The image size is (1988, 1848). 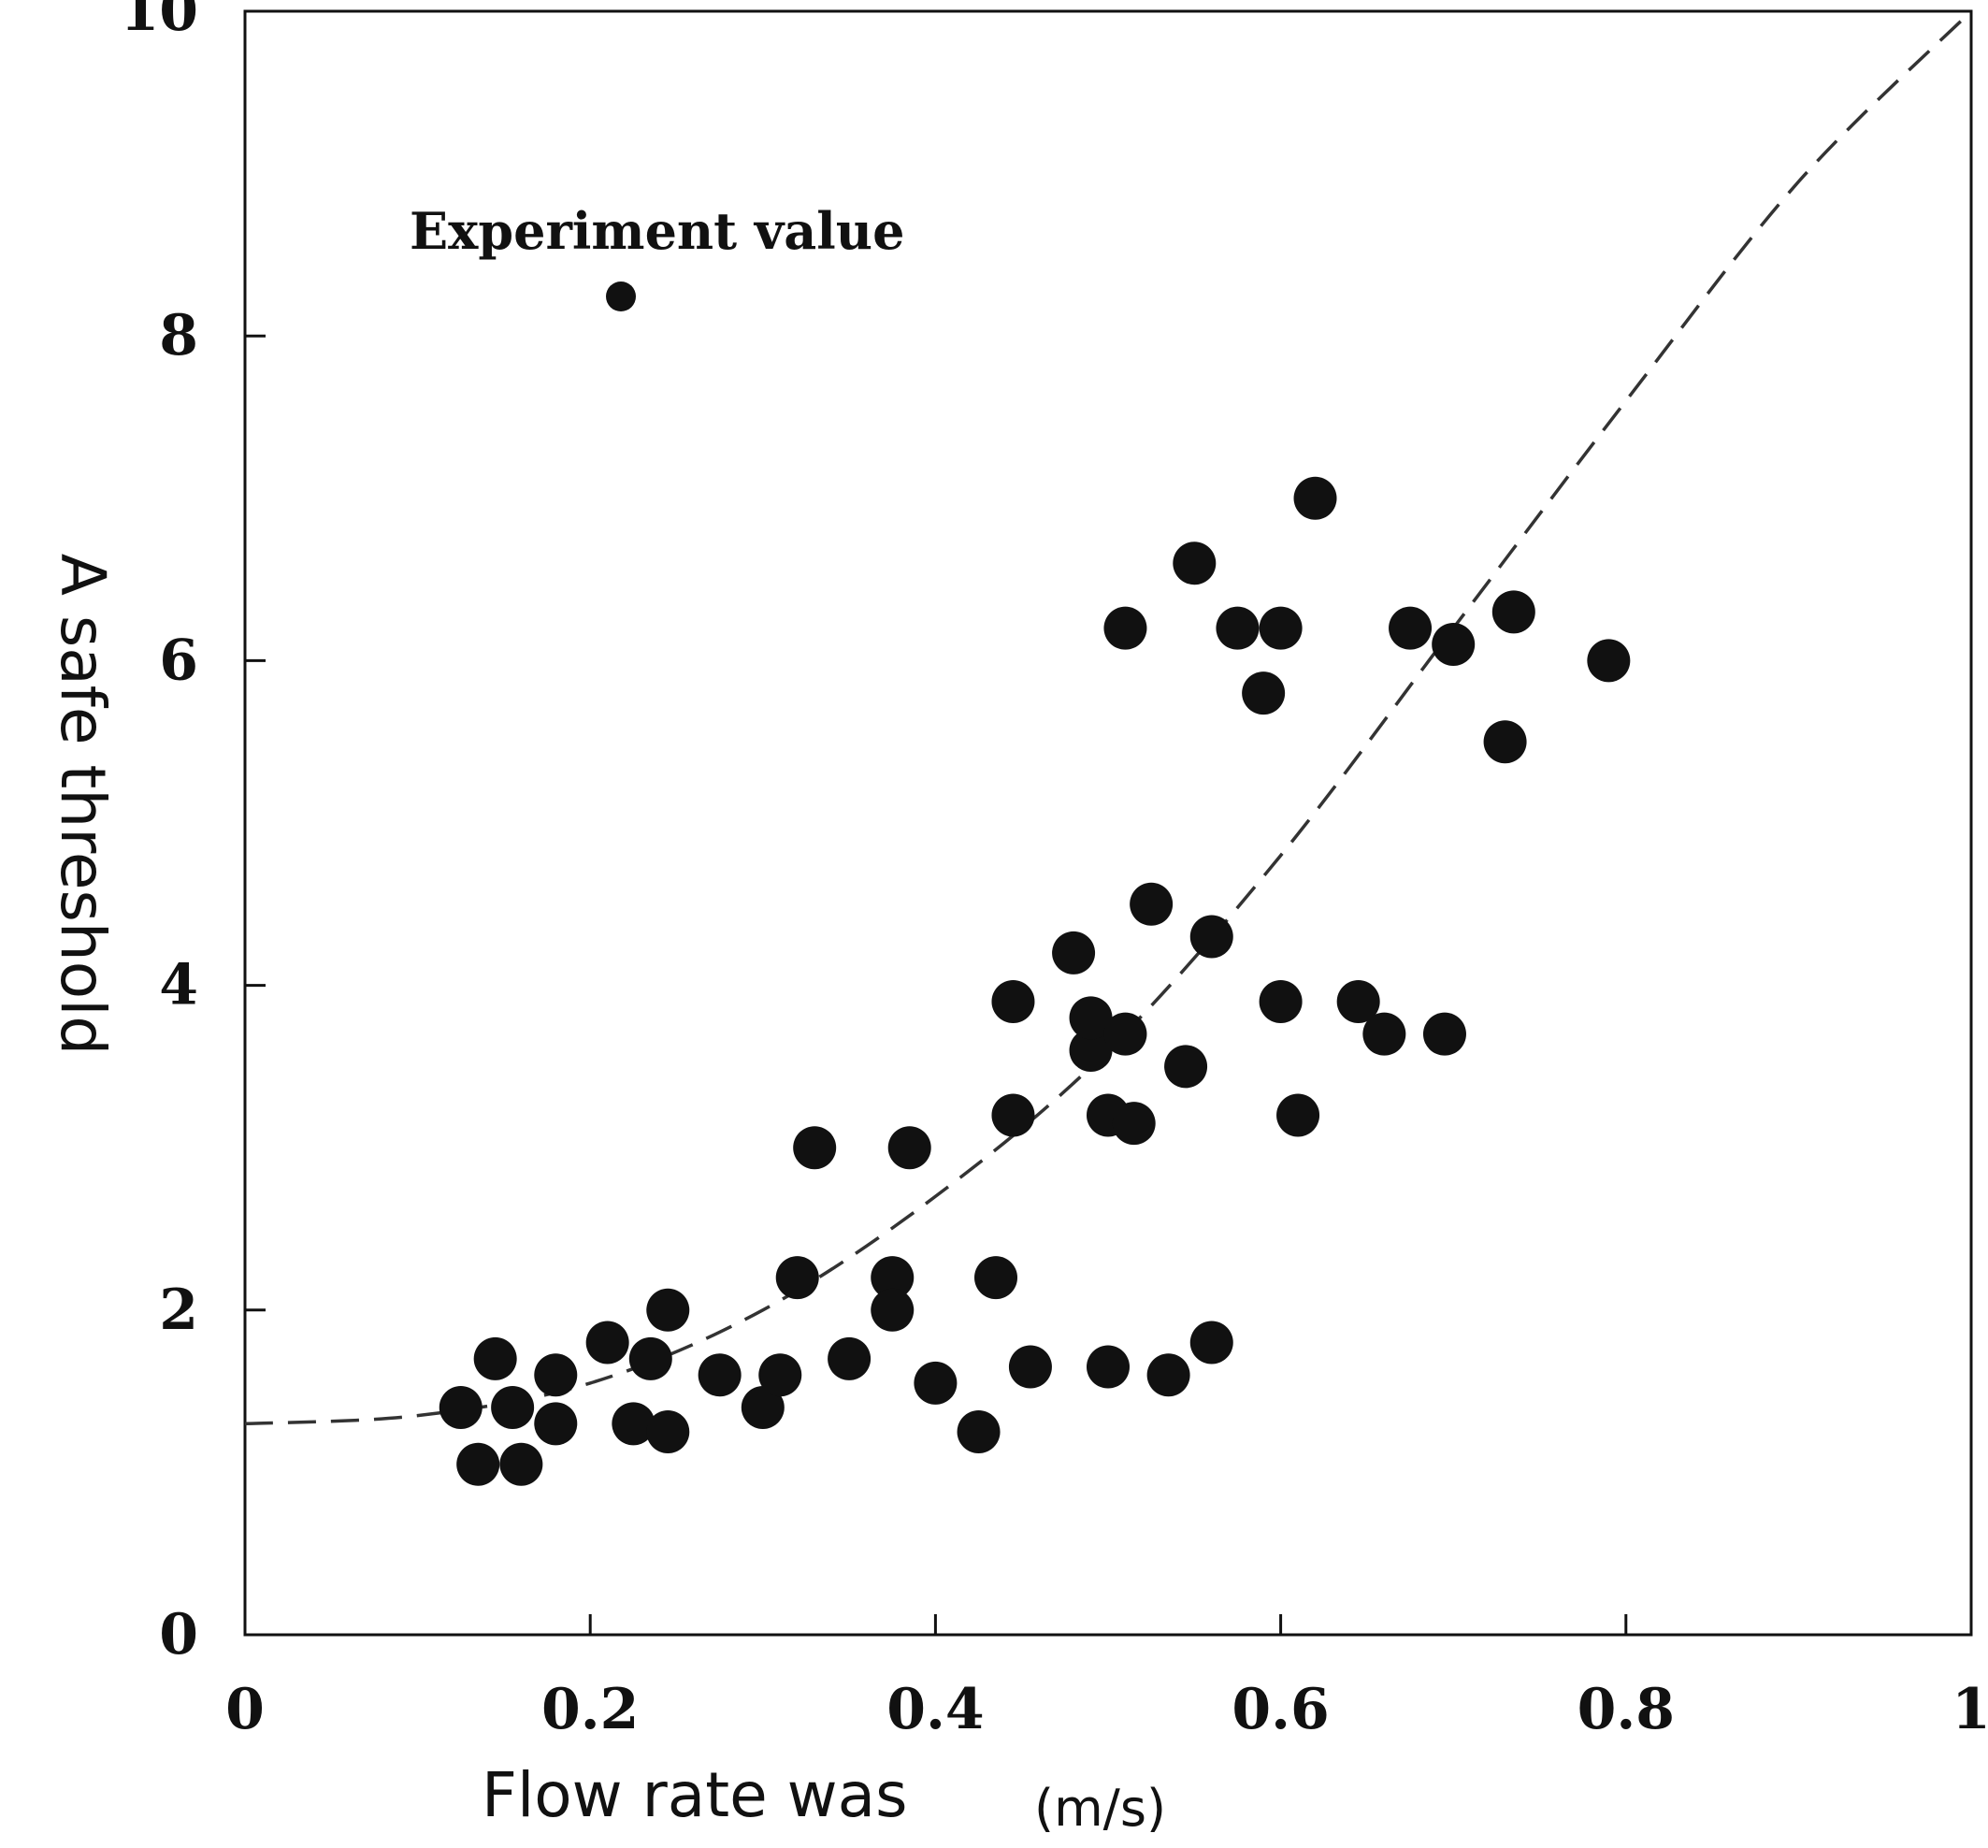 I want to click on y-tick-label: 4, so click(x=179, y=986).